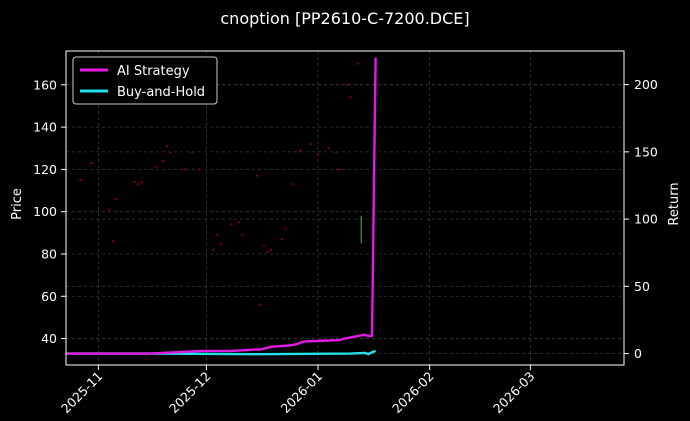 This screenshot has height=421, width=690. I want to click on legend-label-ai-strategy: AI Strategy, so click(153, 71).